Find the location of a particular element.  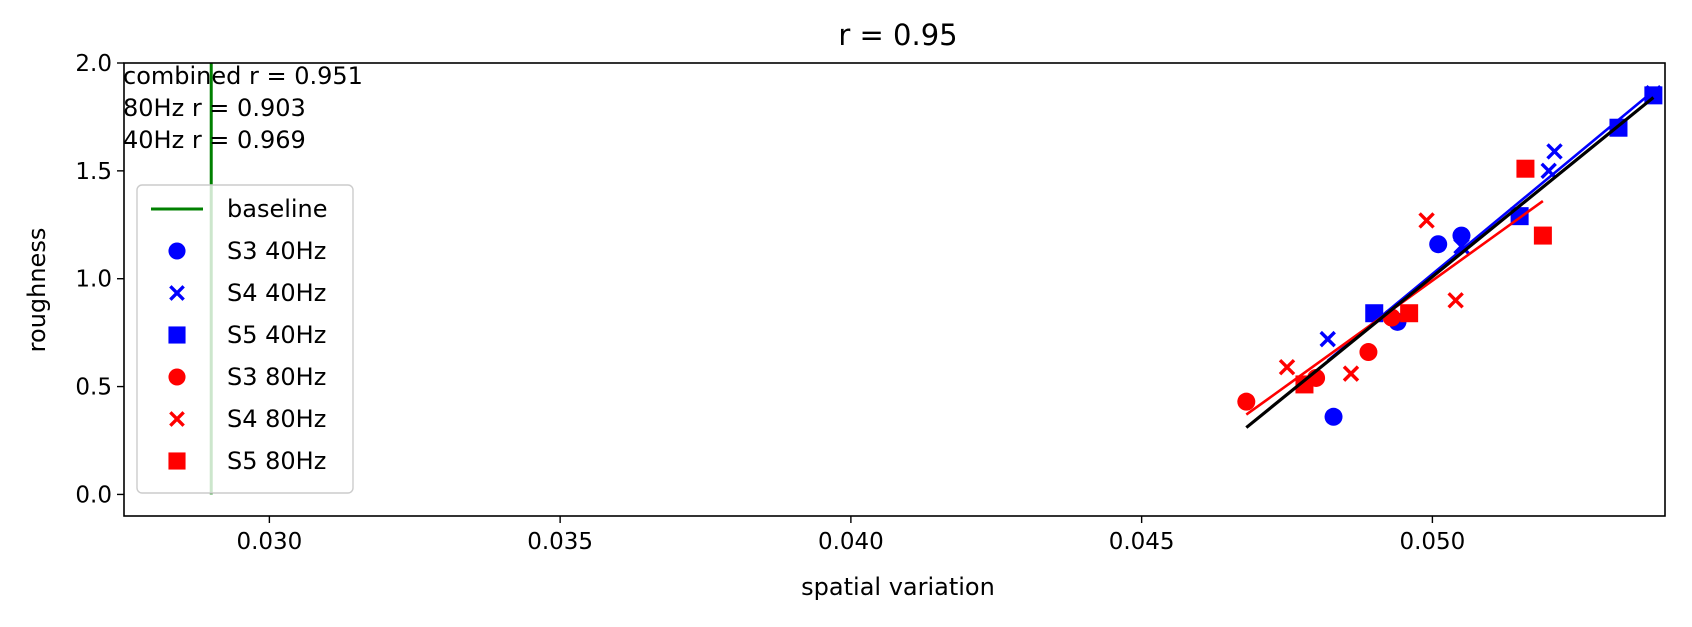

y-tick-label: 0.0 is located at coordinates (93, 495).